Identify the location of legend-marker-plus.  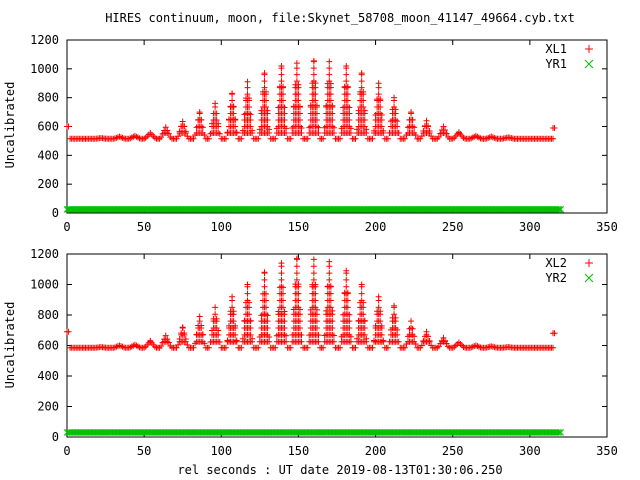
(589, 49).